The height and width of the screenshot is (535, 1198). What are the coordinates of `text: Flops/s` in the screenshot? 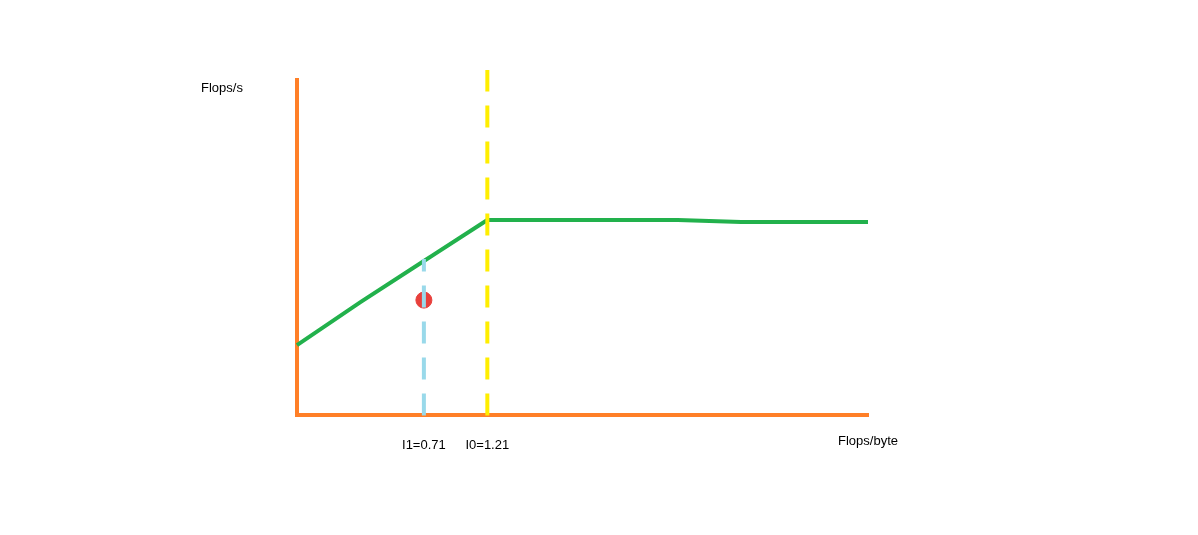 It's located at (222, 88).